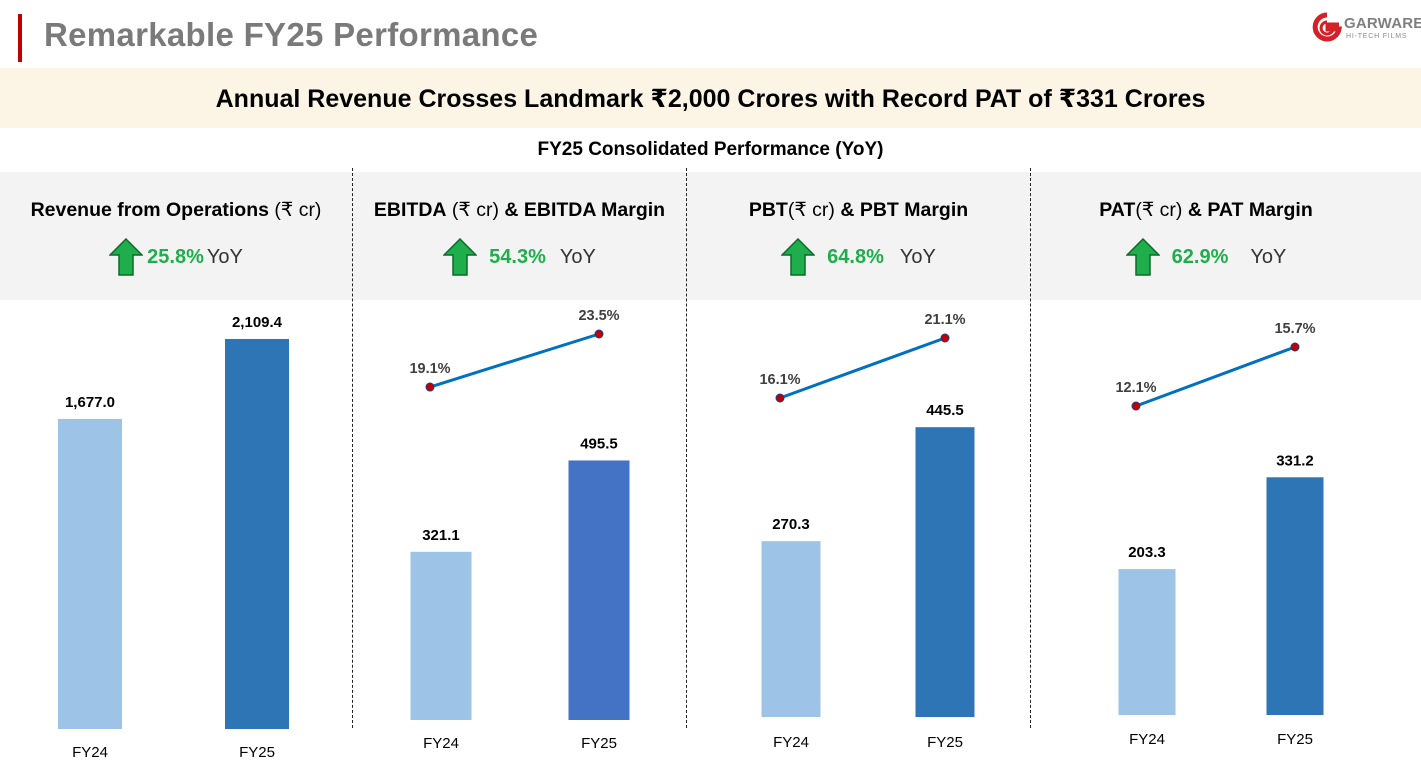  I want to click on bar-value-label: 203.3, so click(1147, 552).